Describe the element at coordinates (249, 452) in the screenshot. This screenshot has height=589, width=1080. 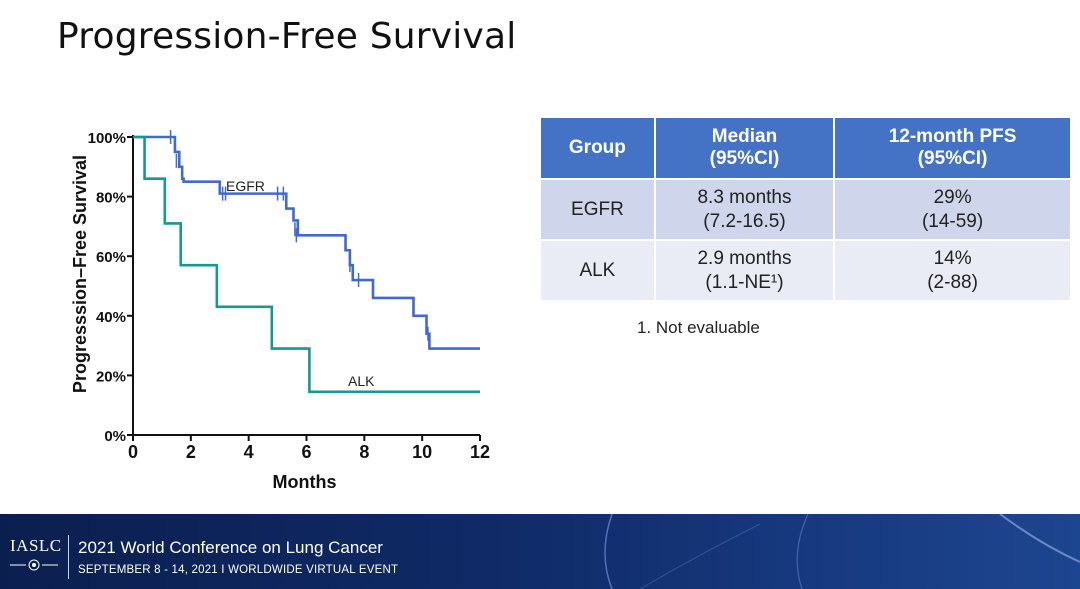
I see `x-tick-label: 4` at that location.